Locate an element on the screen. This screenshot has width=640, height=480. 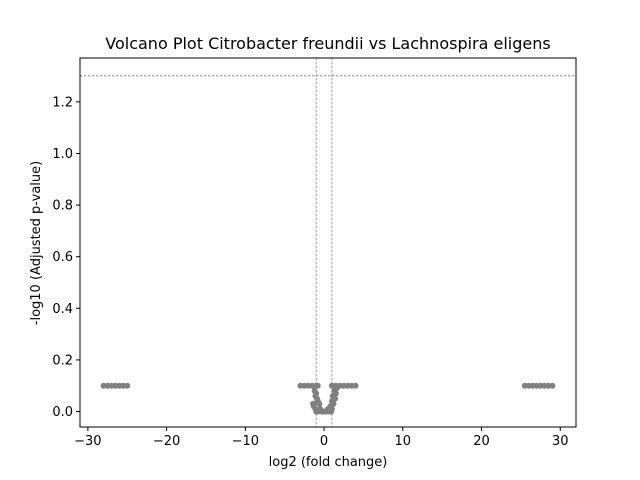
y-tick-label: 1.2 is located at coordinates (62, 102).